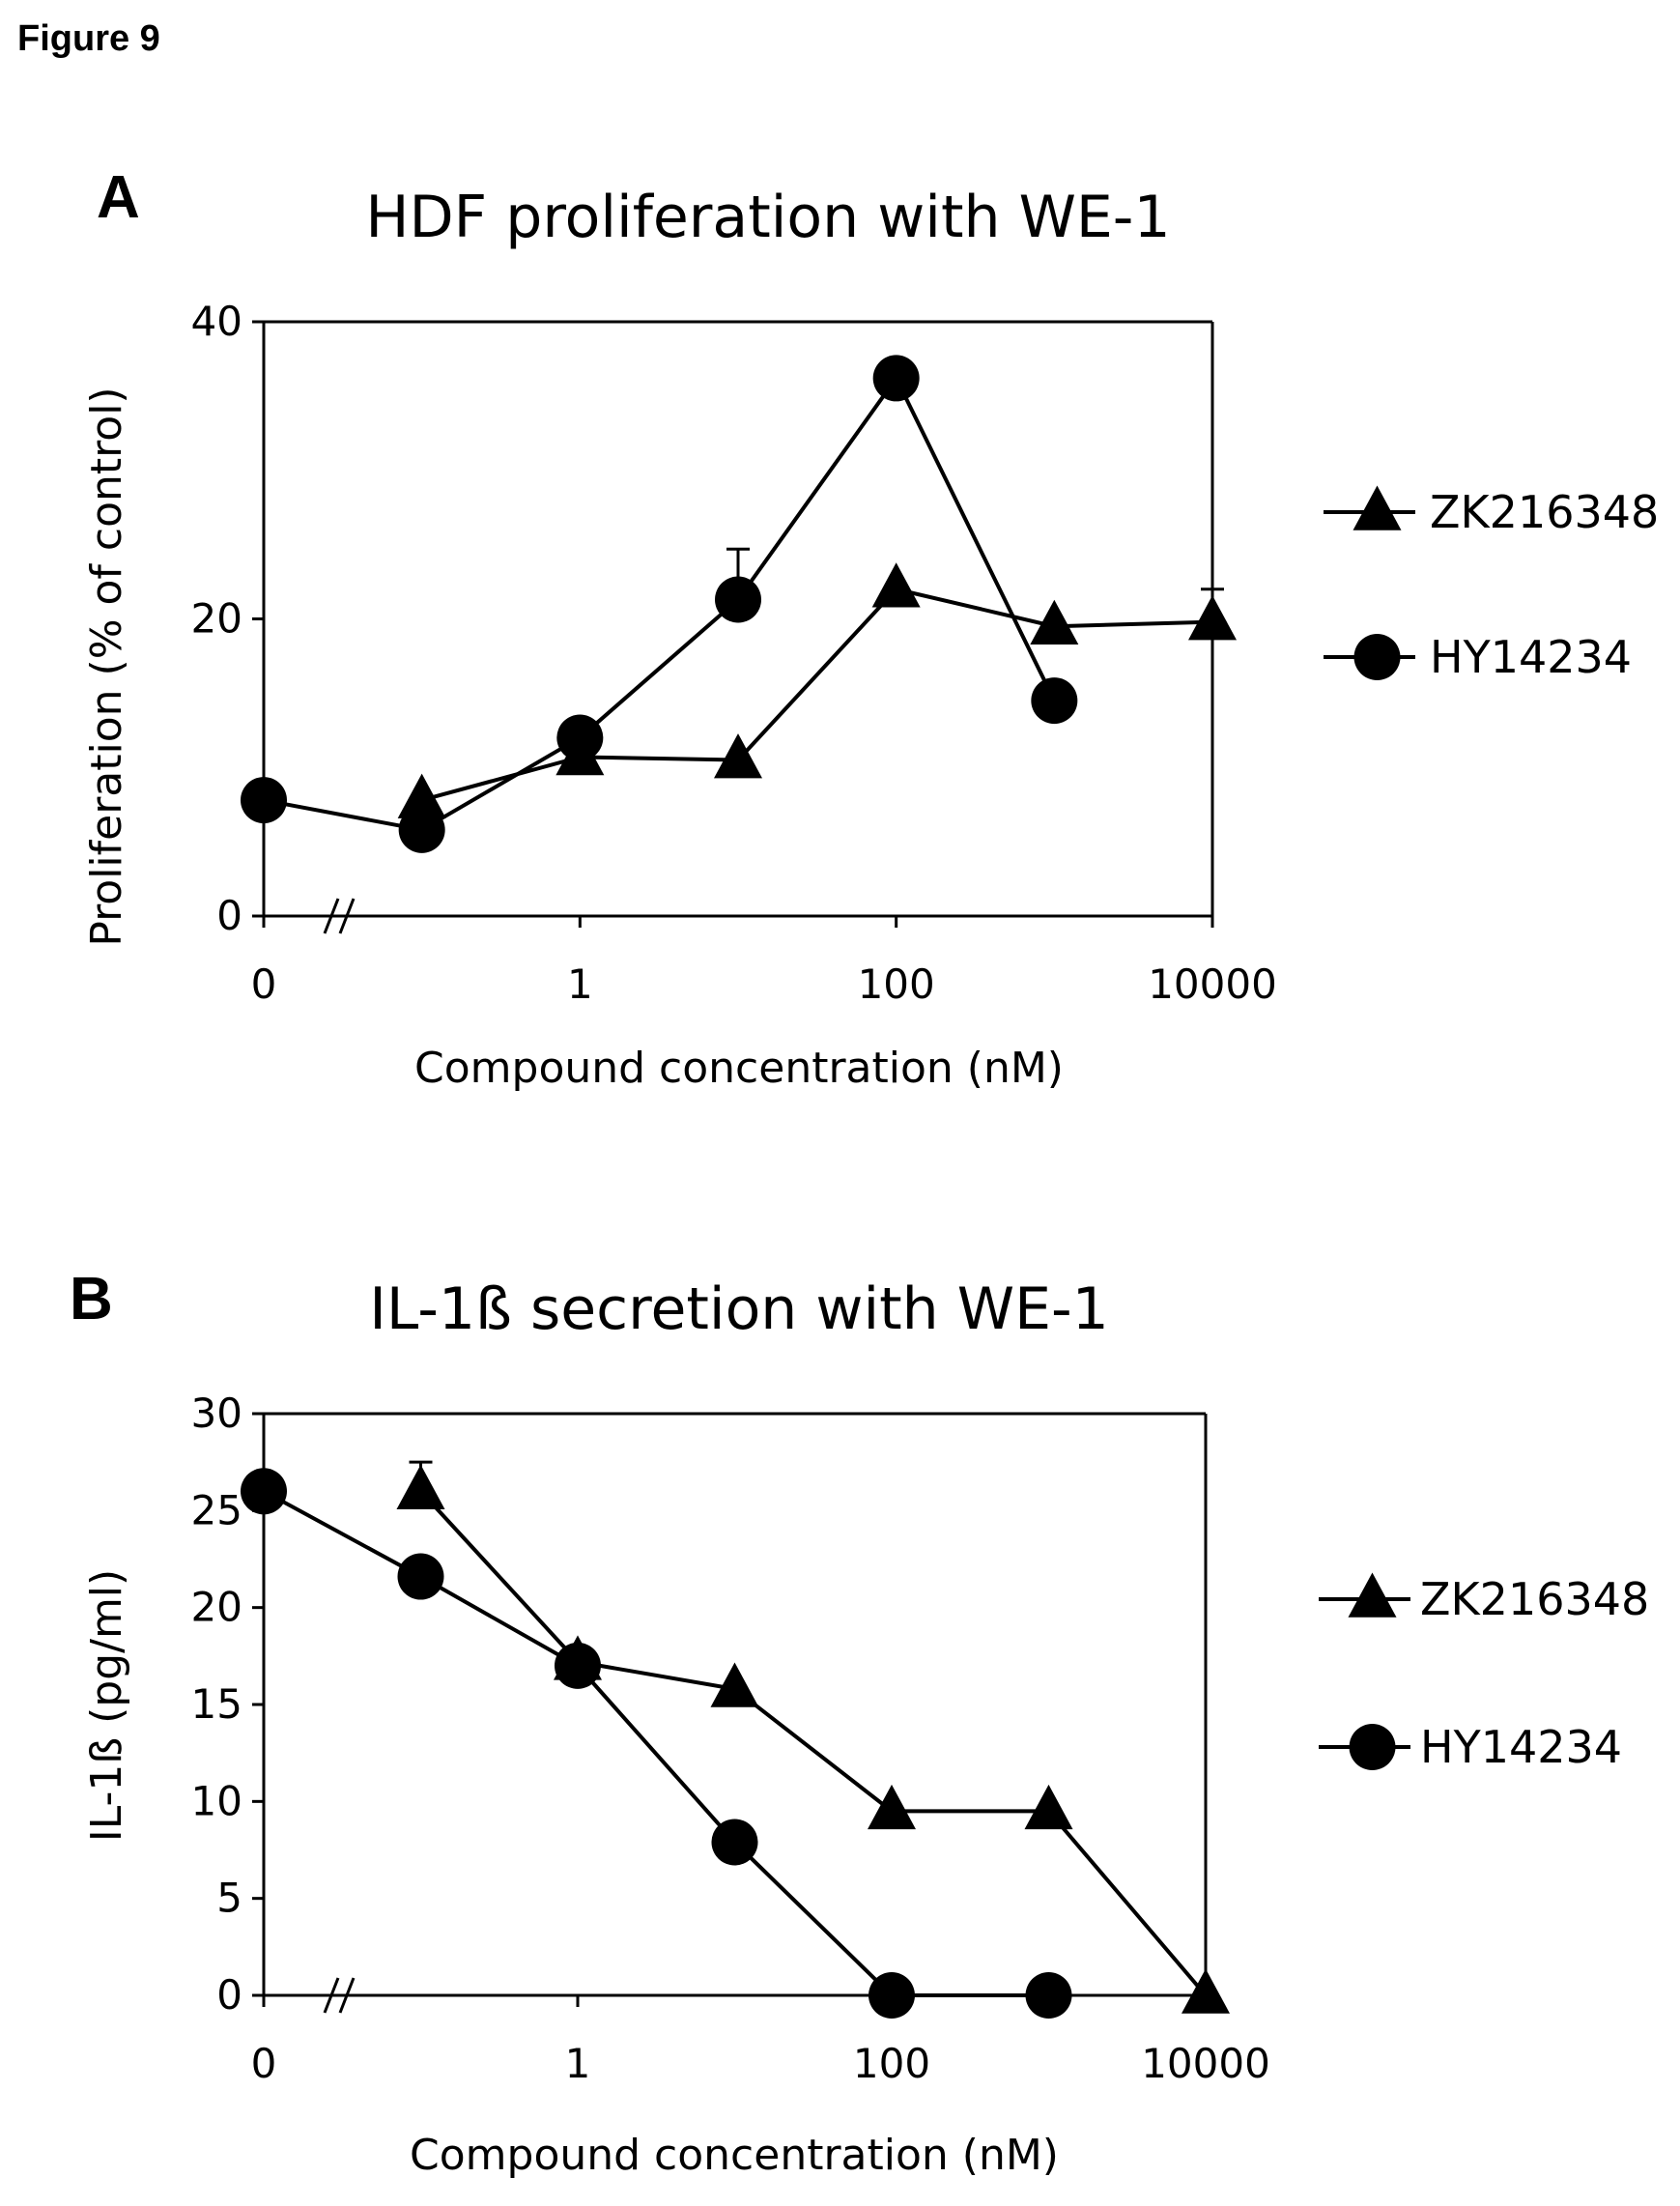 This screenshot has height=2206, width=1680. What do you see at coordinates (578, 2063) in the screenshot?
I see `chart-b-x-tick-label: 1` at bounding box center [578, 2063].